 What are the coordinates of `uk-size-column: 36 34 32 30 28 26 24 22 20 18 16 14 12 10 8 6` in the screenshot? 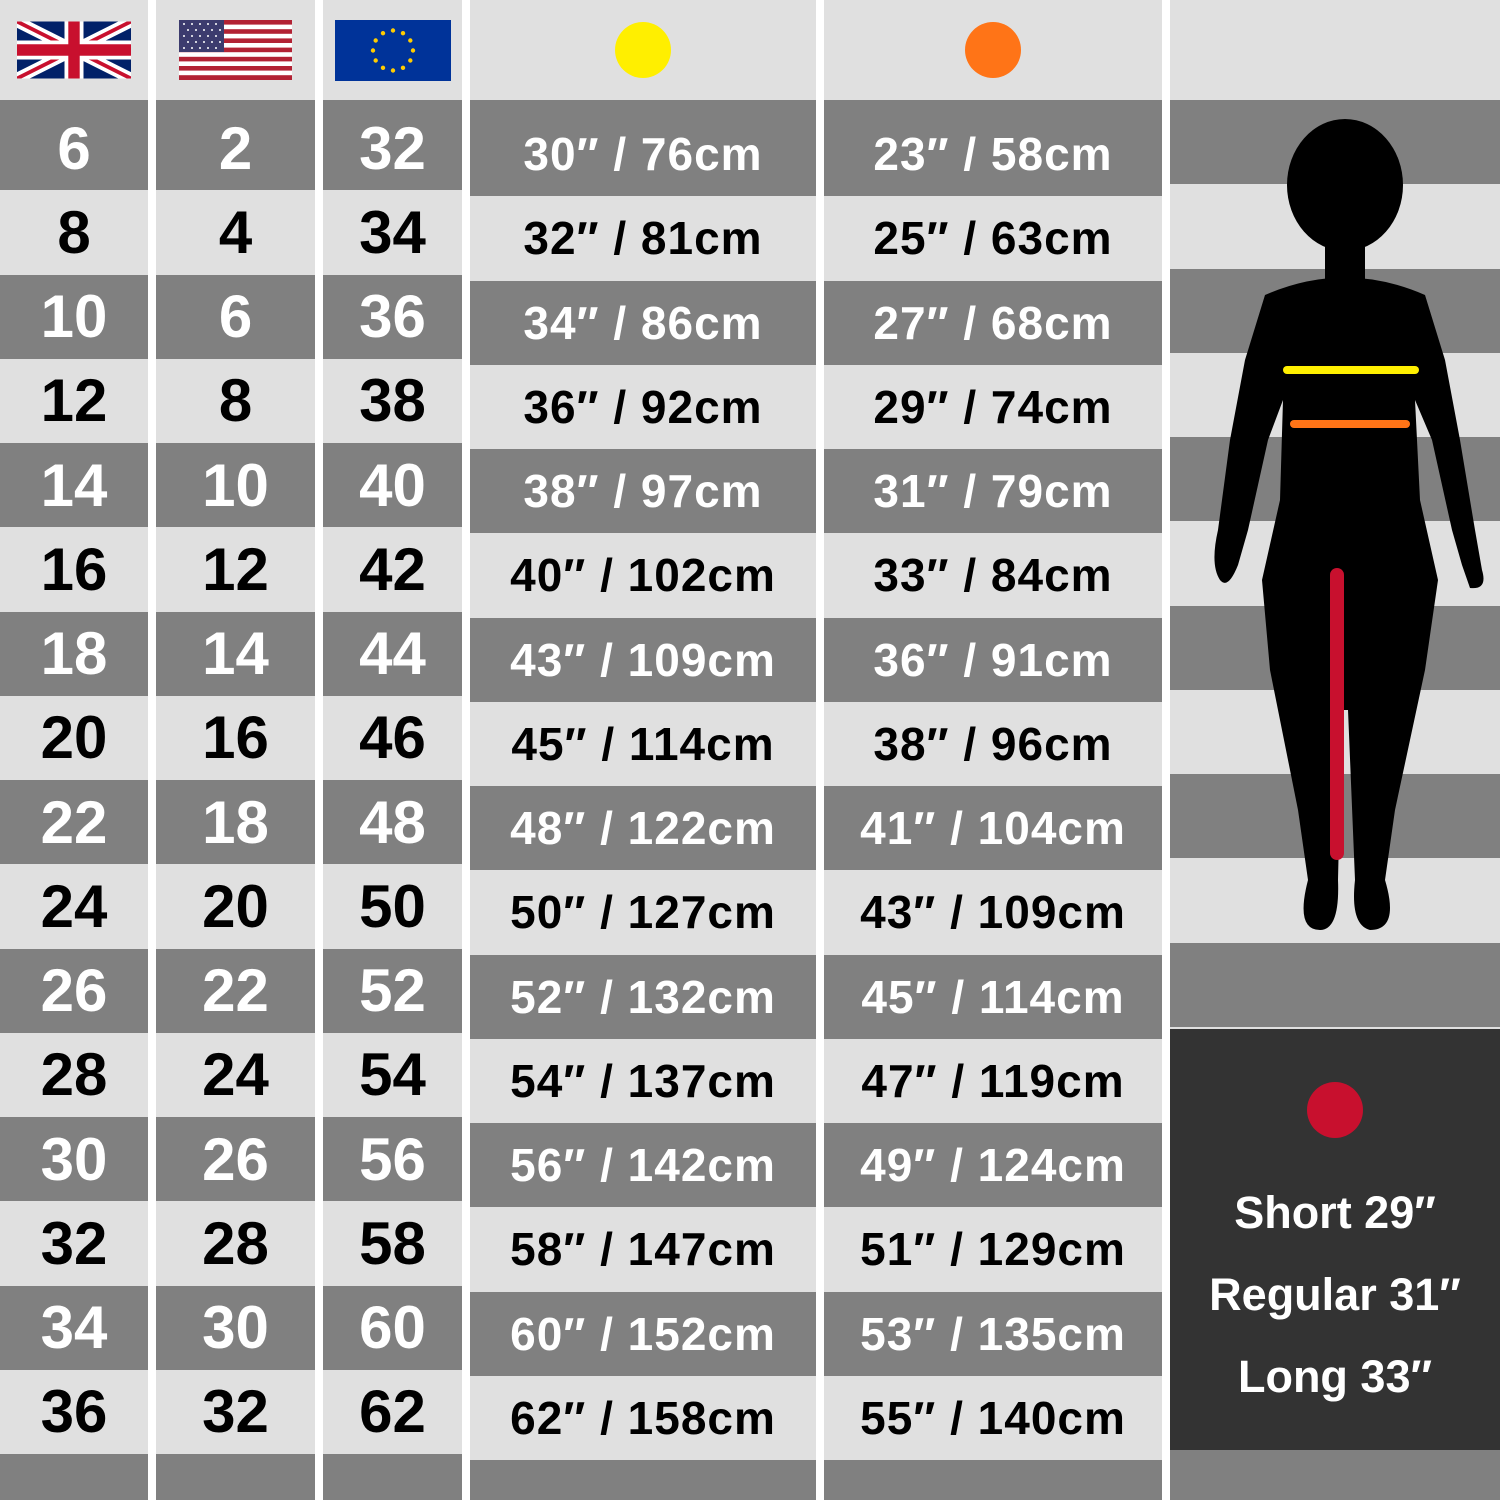 It's located at (74, 750).